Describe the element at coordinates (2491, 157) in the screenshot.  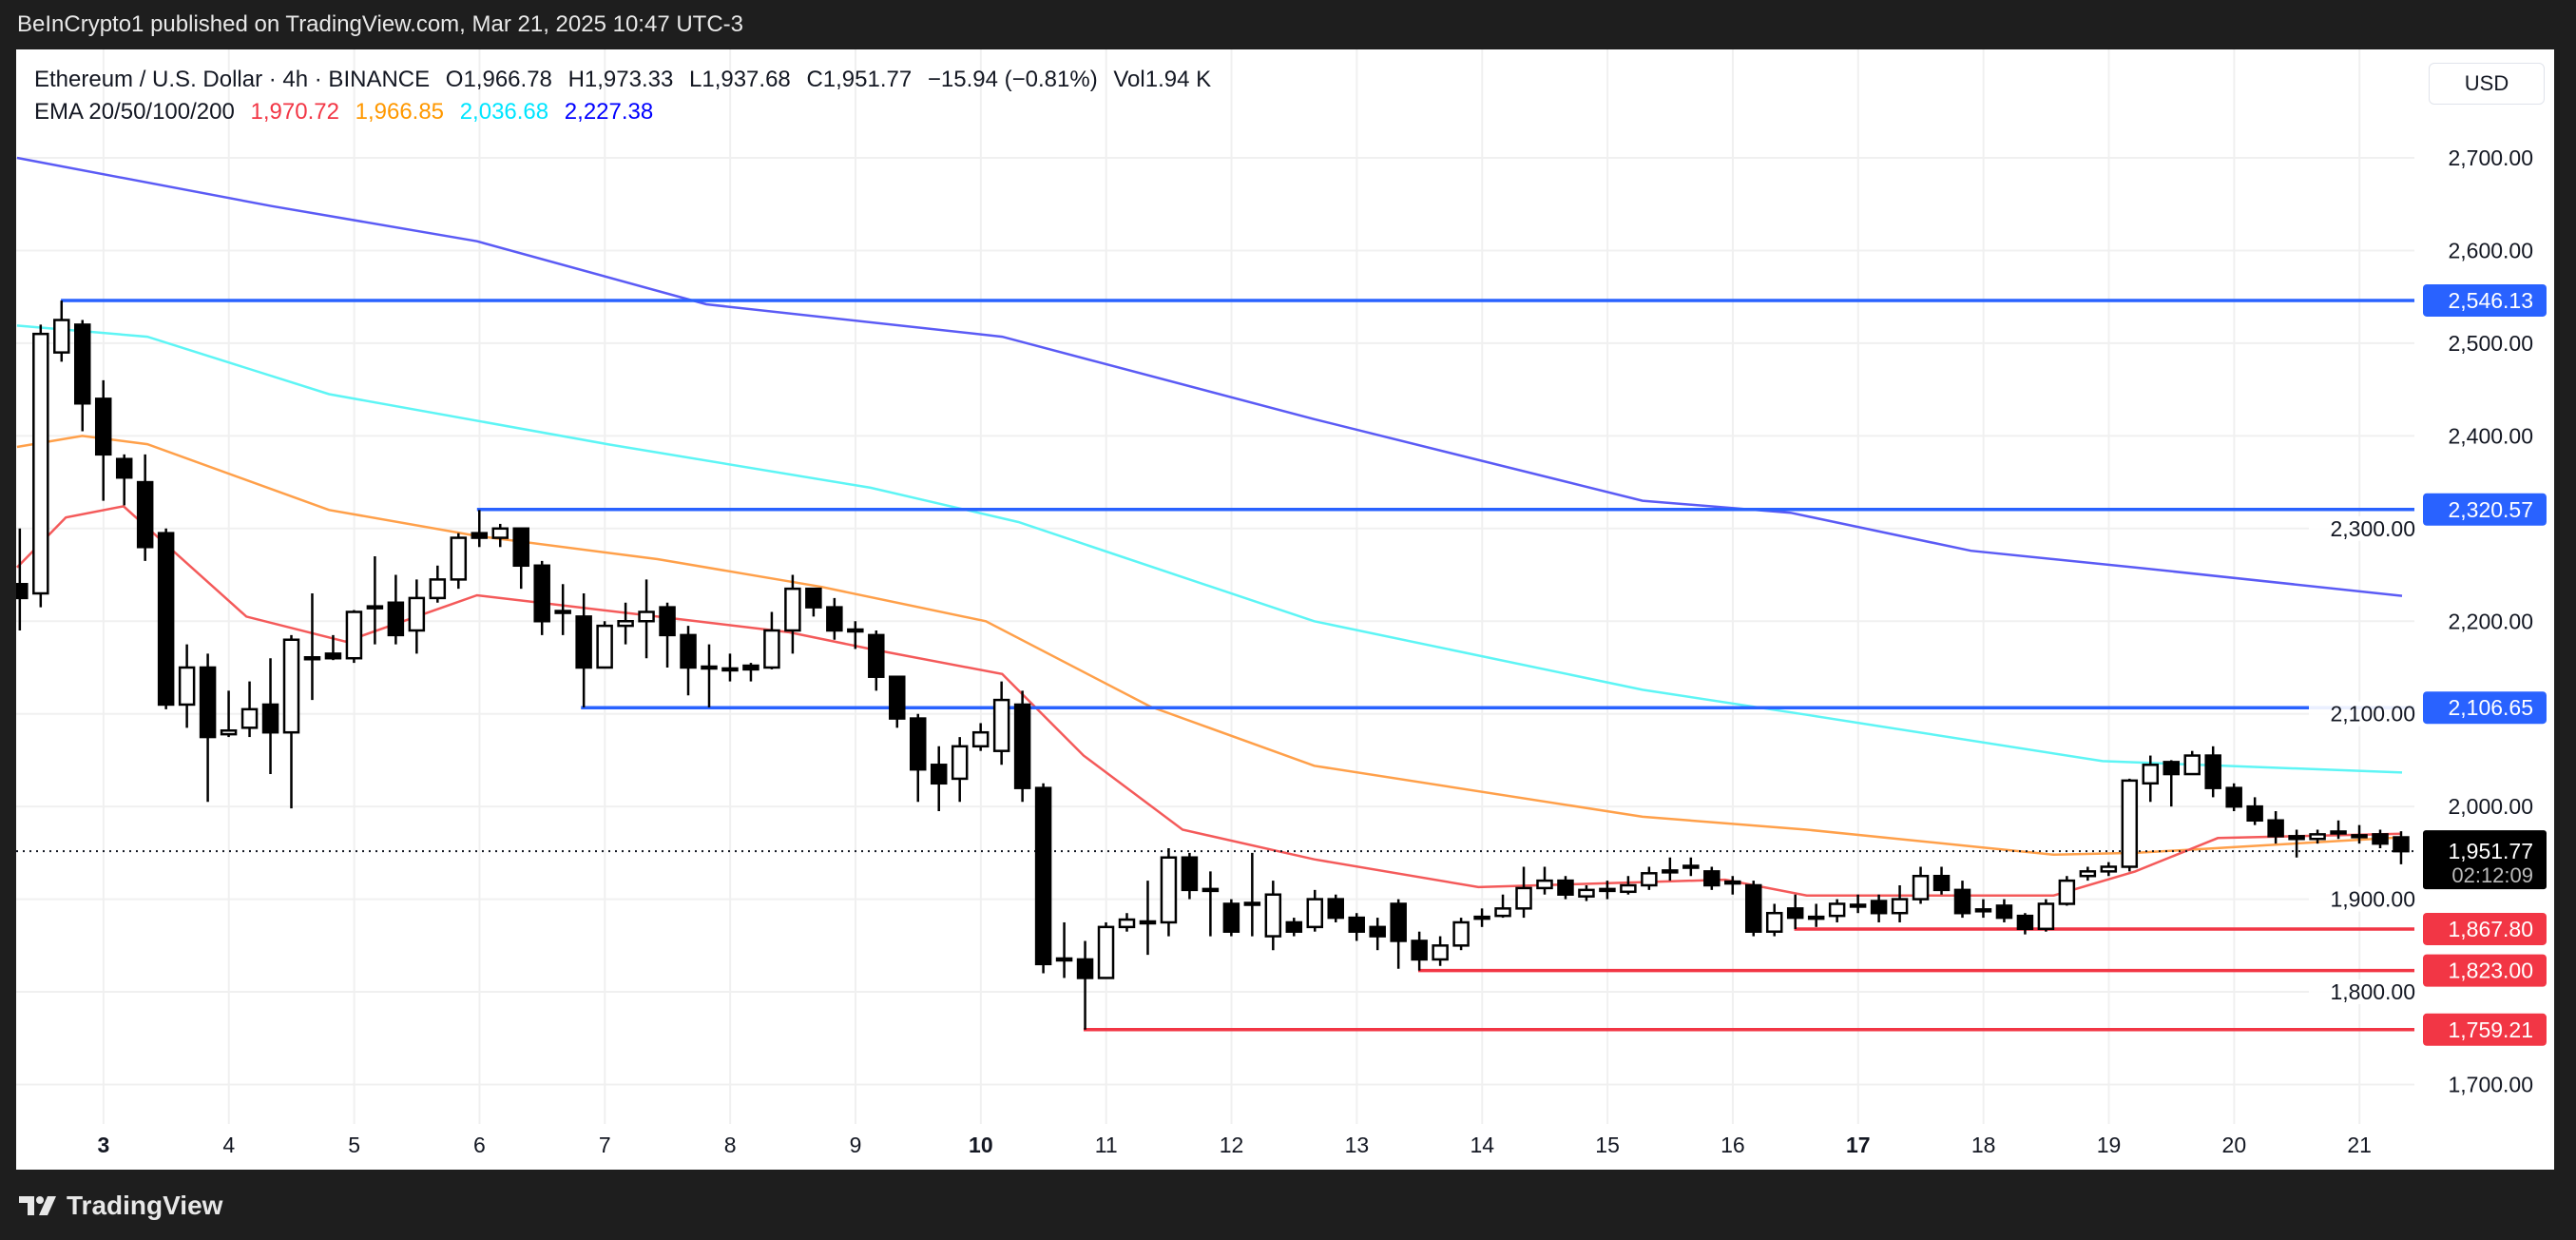
I see `price-axis-label: 2,700.00` at that location.